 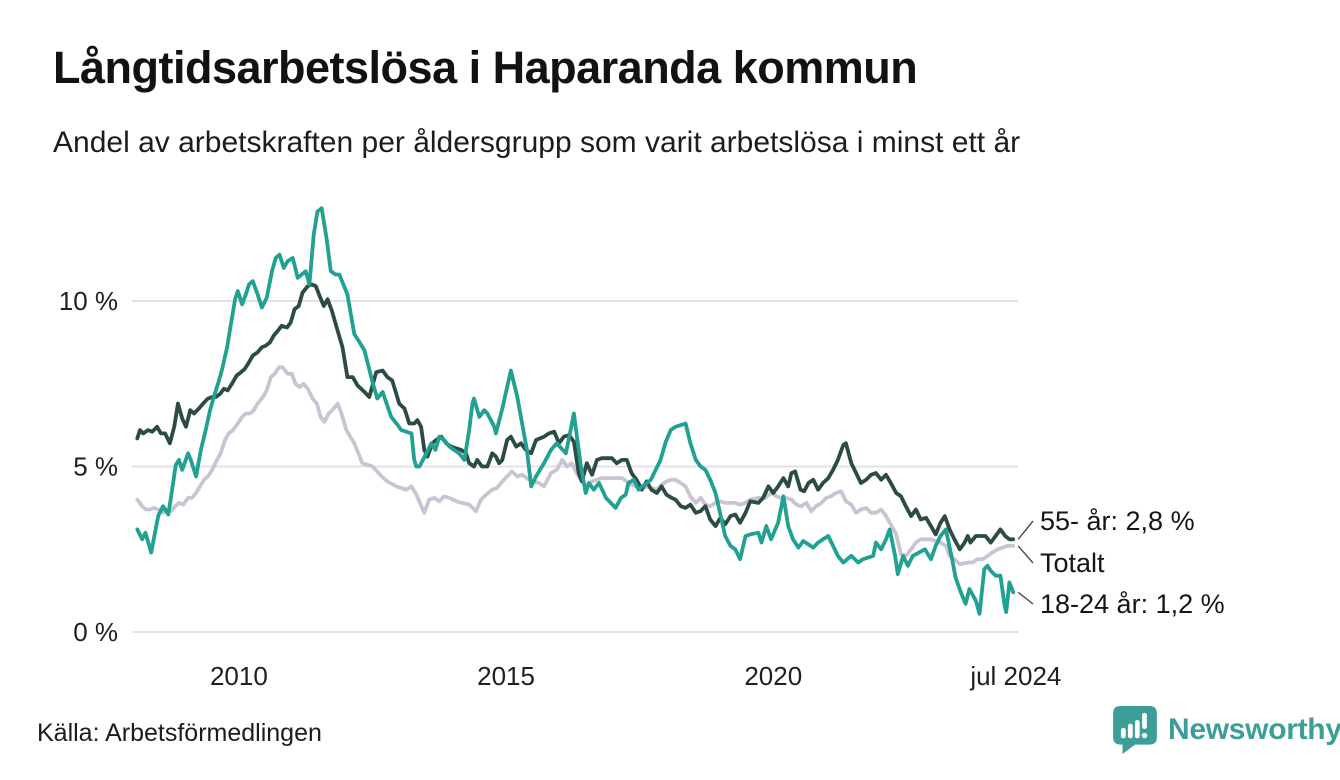 What do you see at coordinates (1015, 676) in the screenshot?
I see `x-tick-label: jul 2024` at bounding box center [1015, 676].